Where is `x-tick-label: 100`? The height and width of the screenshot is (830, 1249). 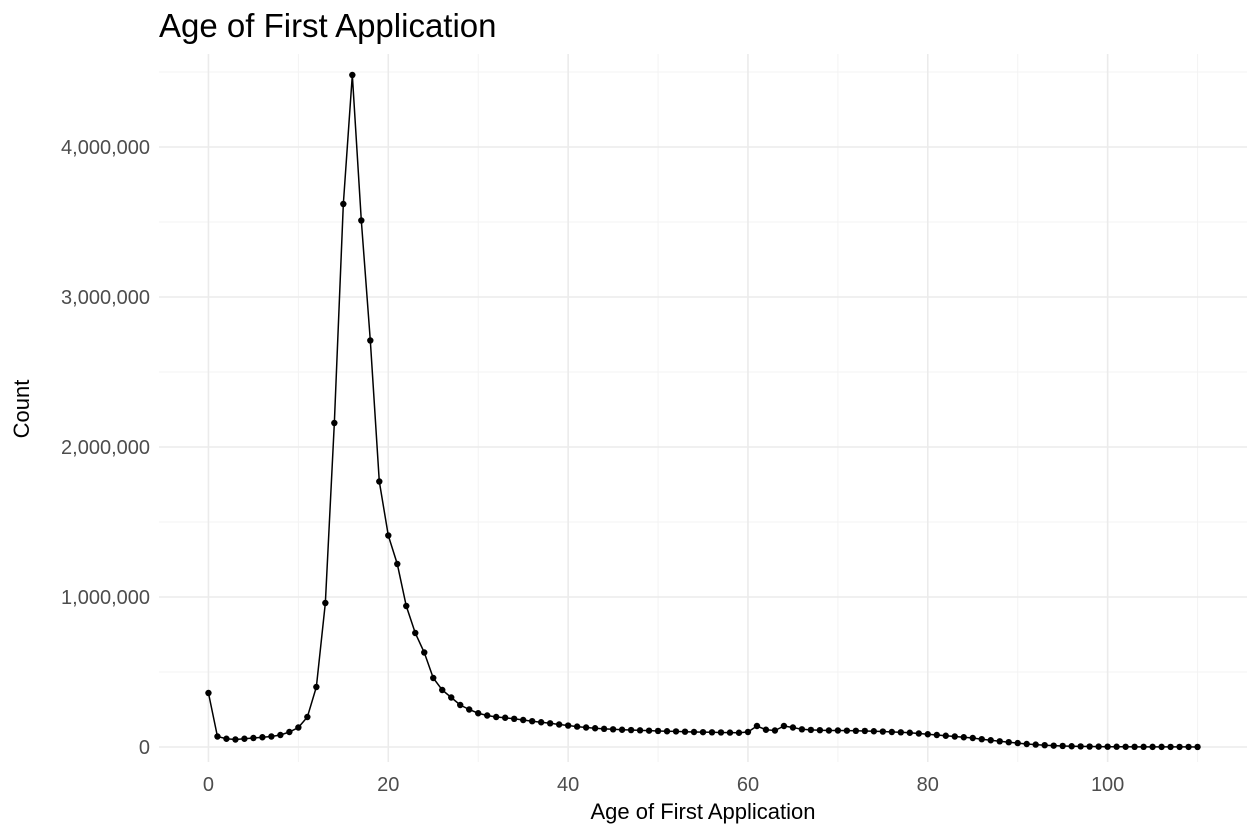 x-tick-label: 100 is located at coordinates (1107, 785).